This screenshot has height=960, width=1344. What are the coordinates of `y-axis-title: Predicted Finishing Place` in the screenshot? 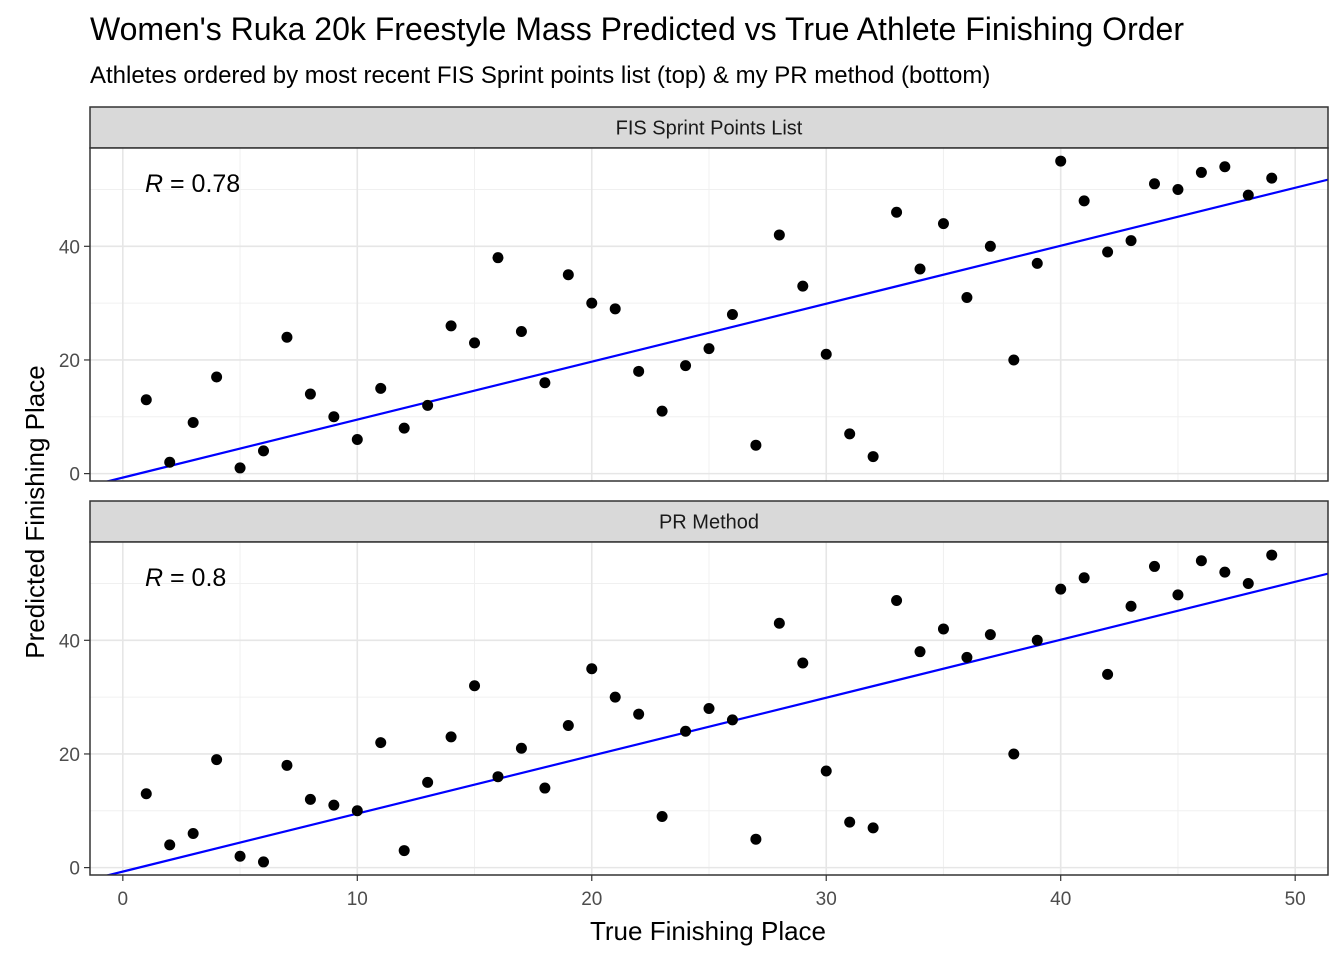 It's located at (35, 511).